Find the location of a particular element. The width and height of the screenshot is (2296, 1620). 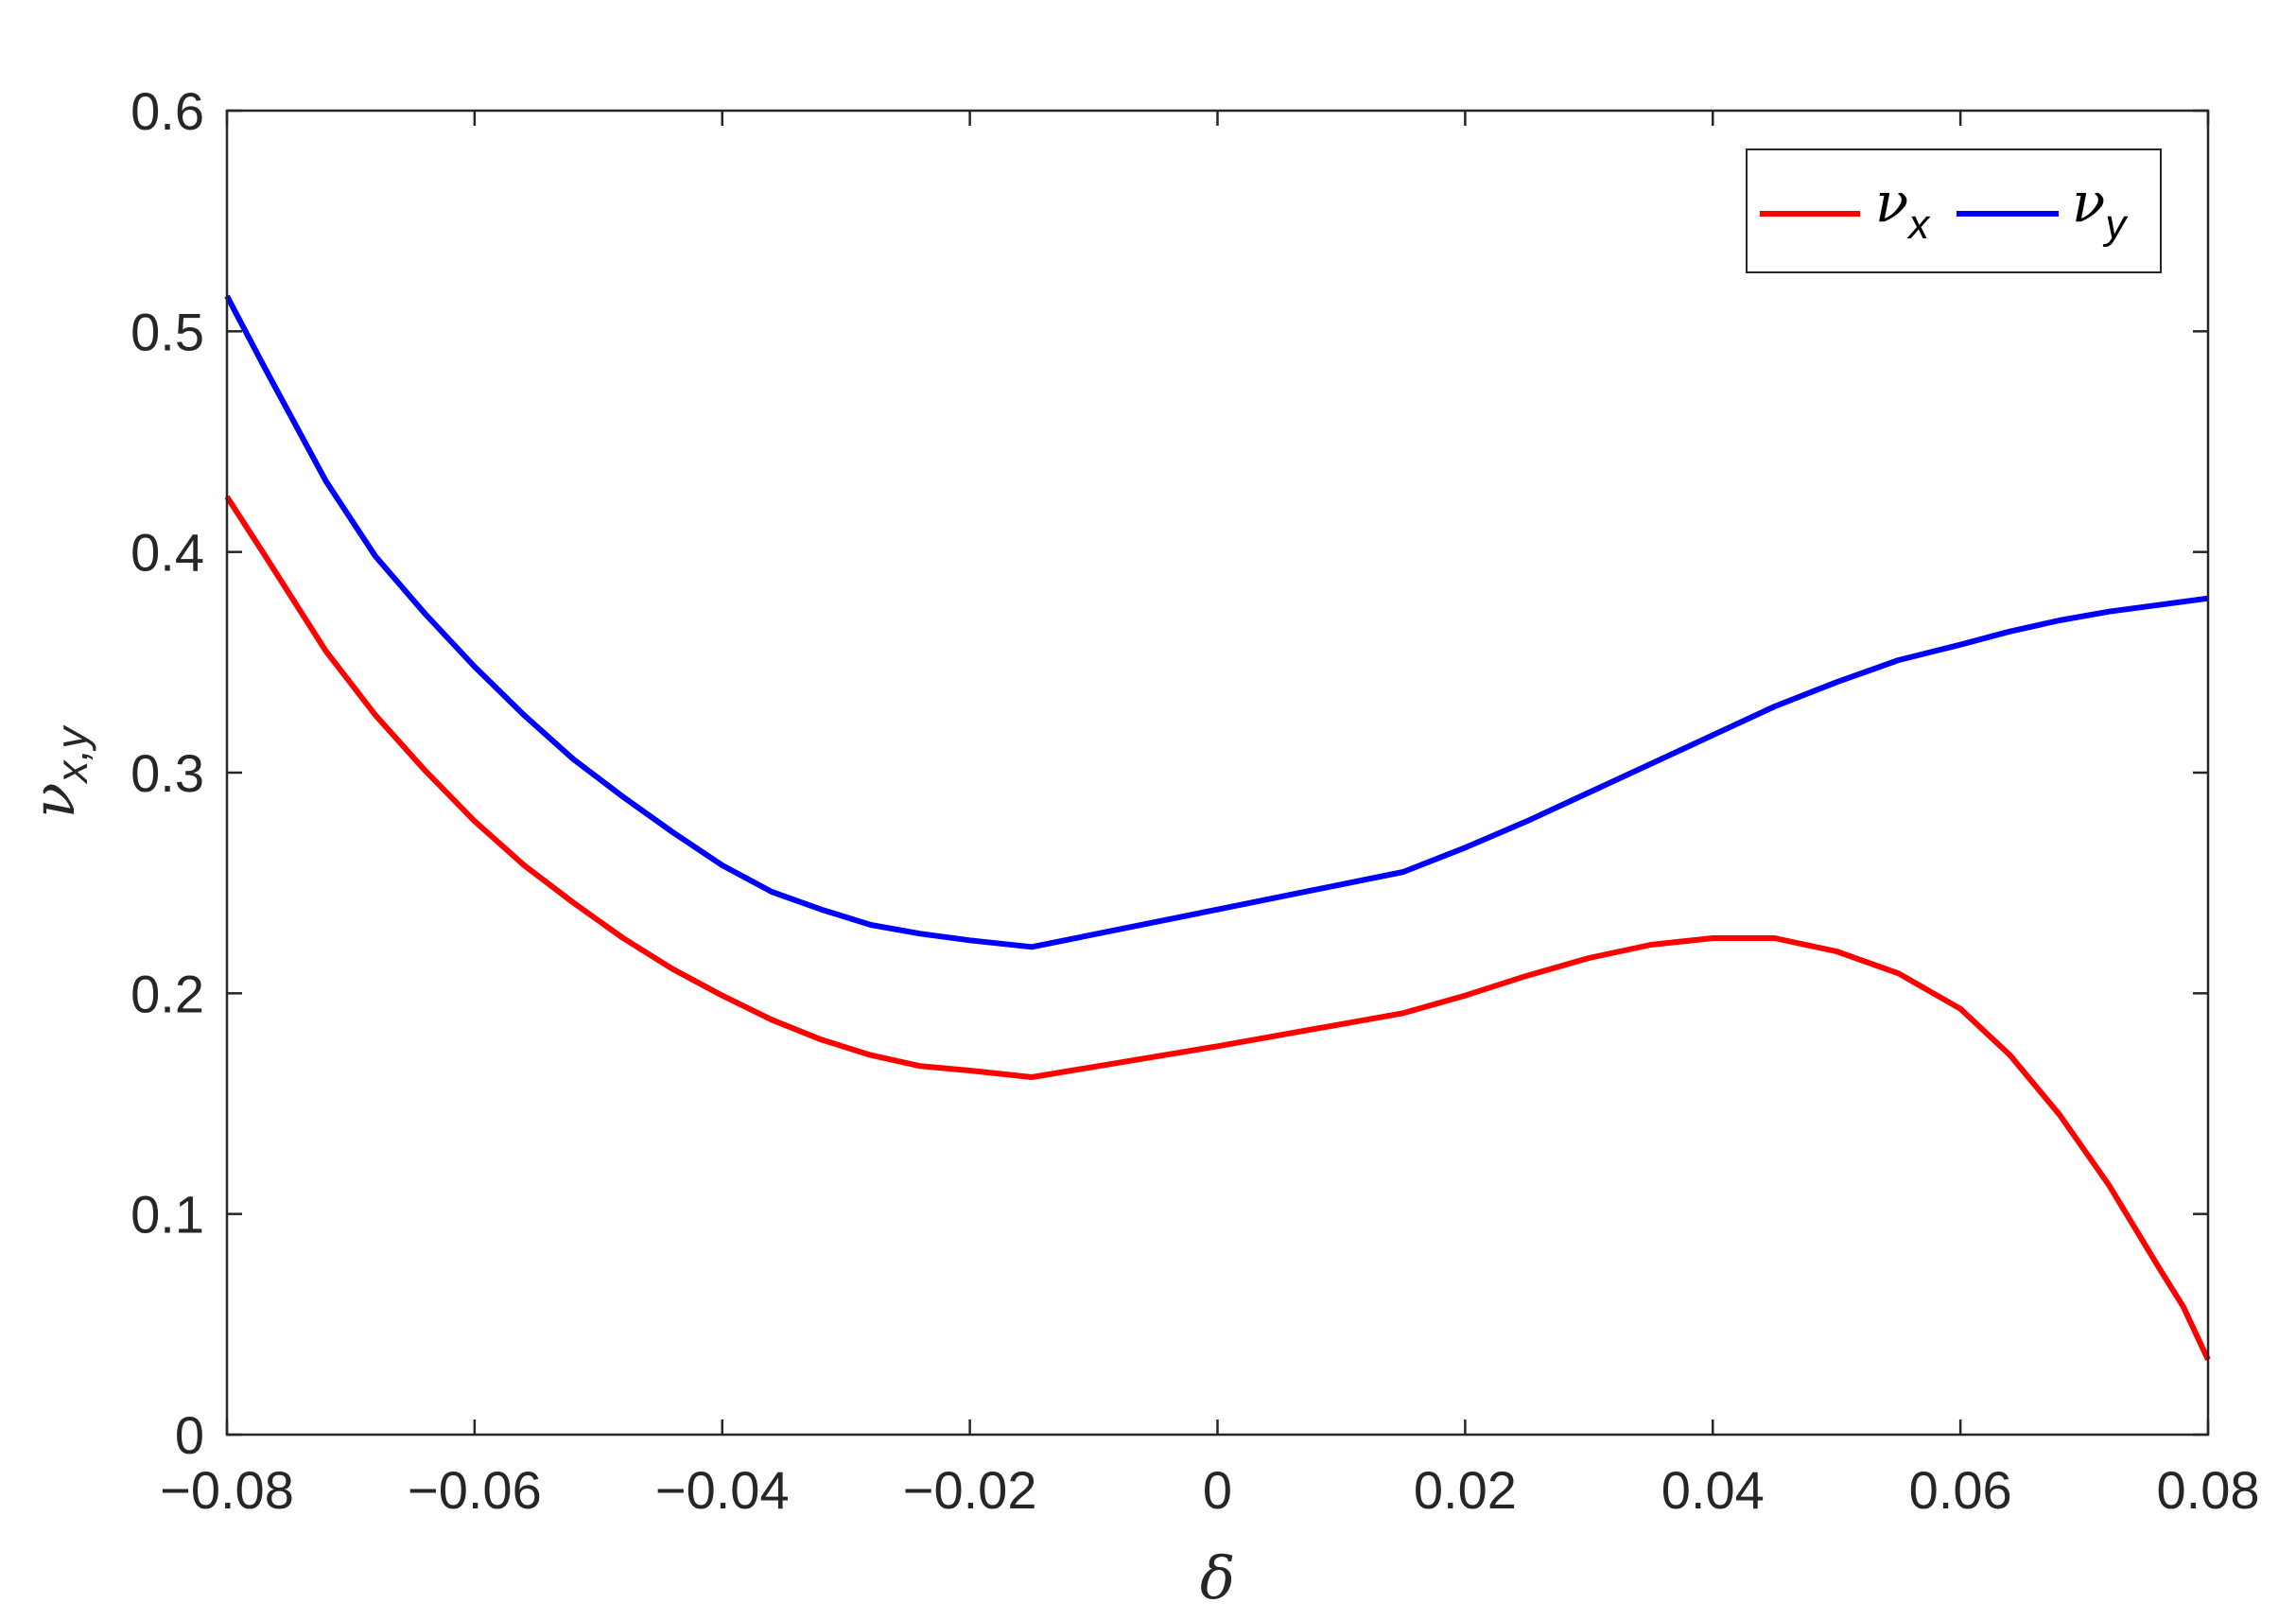

x-tick-label: 0.08 is located at coordinates (2209, 1490).